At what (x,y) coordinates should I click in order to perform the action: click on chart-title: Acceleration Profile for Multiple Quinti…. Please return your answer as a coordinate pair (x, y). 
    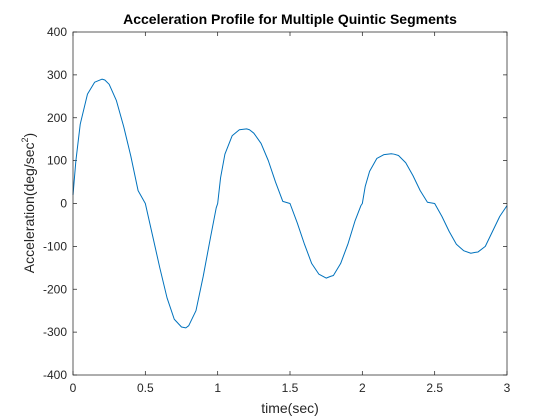
    Looking at the image, I should click on (290, 19).